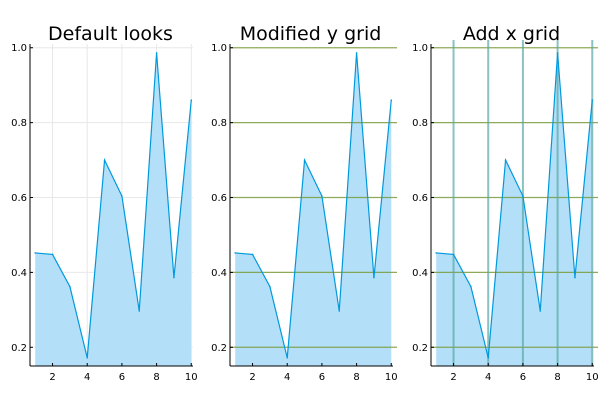  Describe the element at coordinates (110, 34) in the screenshot. I see `chart-title: Default looks` at that location.